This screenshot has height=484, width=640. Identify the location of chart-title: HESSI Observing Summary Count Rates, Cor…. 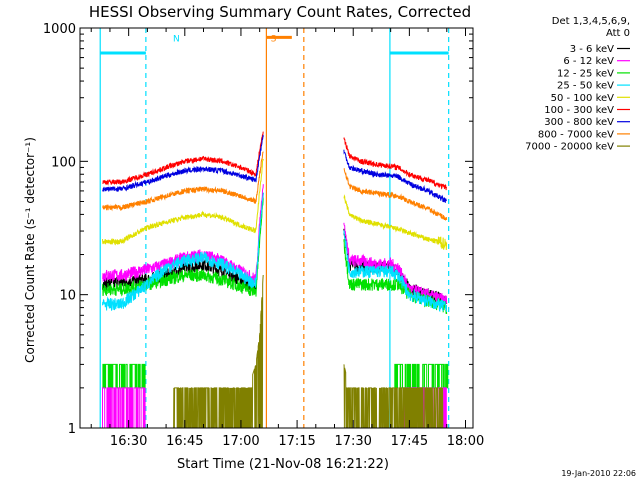
(280, 12).